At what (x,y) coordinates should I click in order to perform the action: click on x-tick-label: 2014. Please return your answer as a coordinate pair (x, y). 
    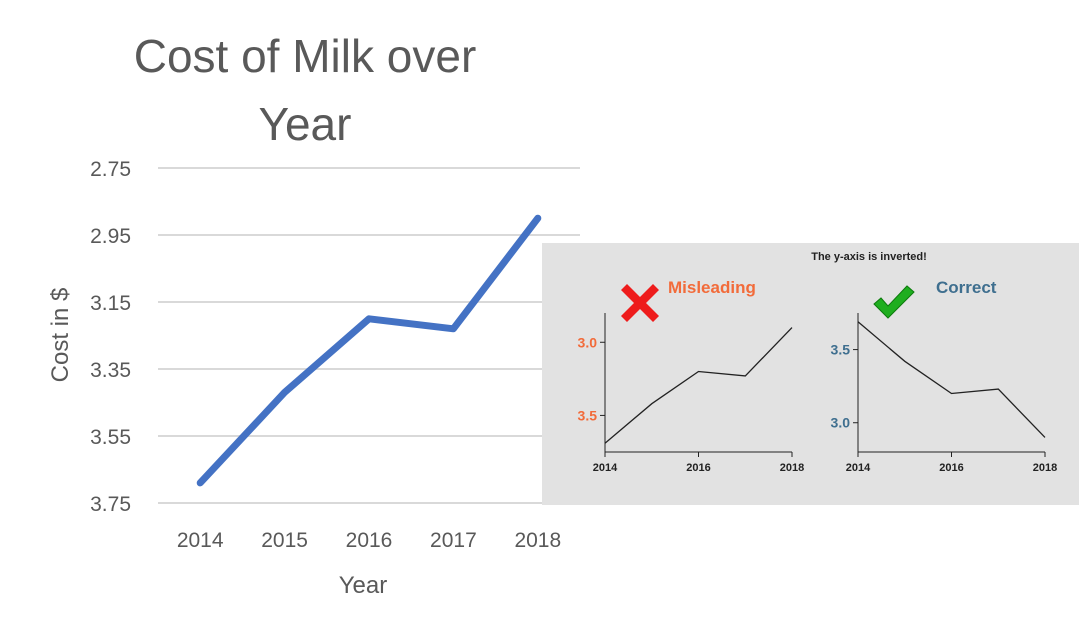
    Looking at the image, I should click on (200, 540).